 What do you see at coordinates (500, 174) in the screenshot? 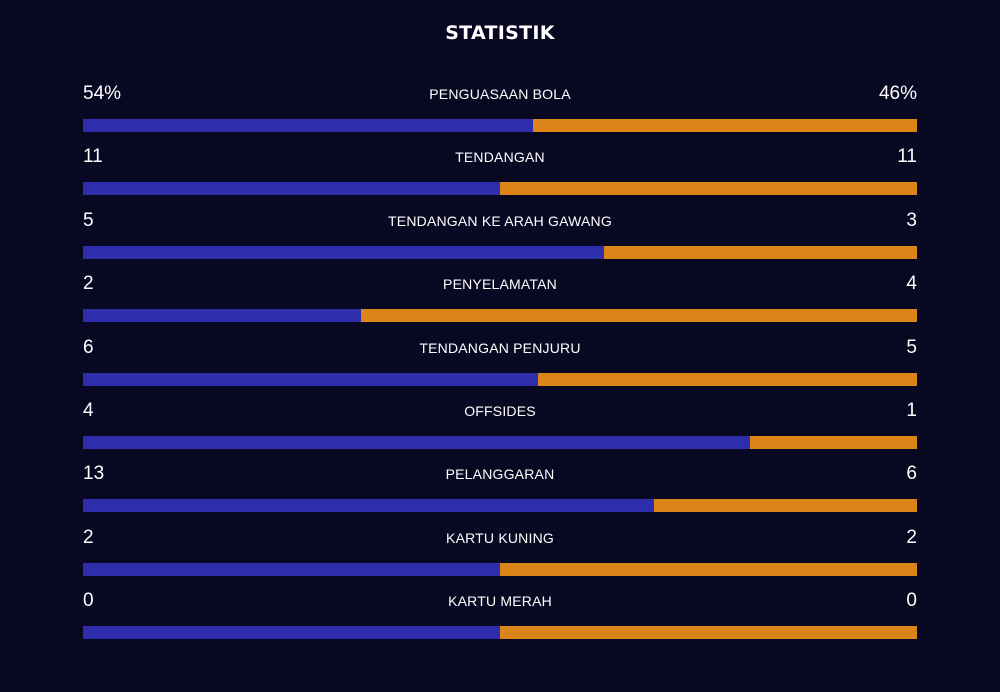
I see `stat-row: 11 TENDANGAN 11` at bounding box center [500, 174].